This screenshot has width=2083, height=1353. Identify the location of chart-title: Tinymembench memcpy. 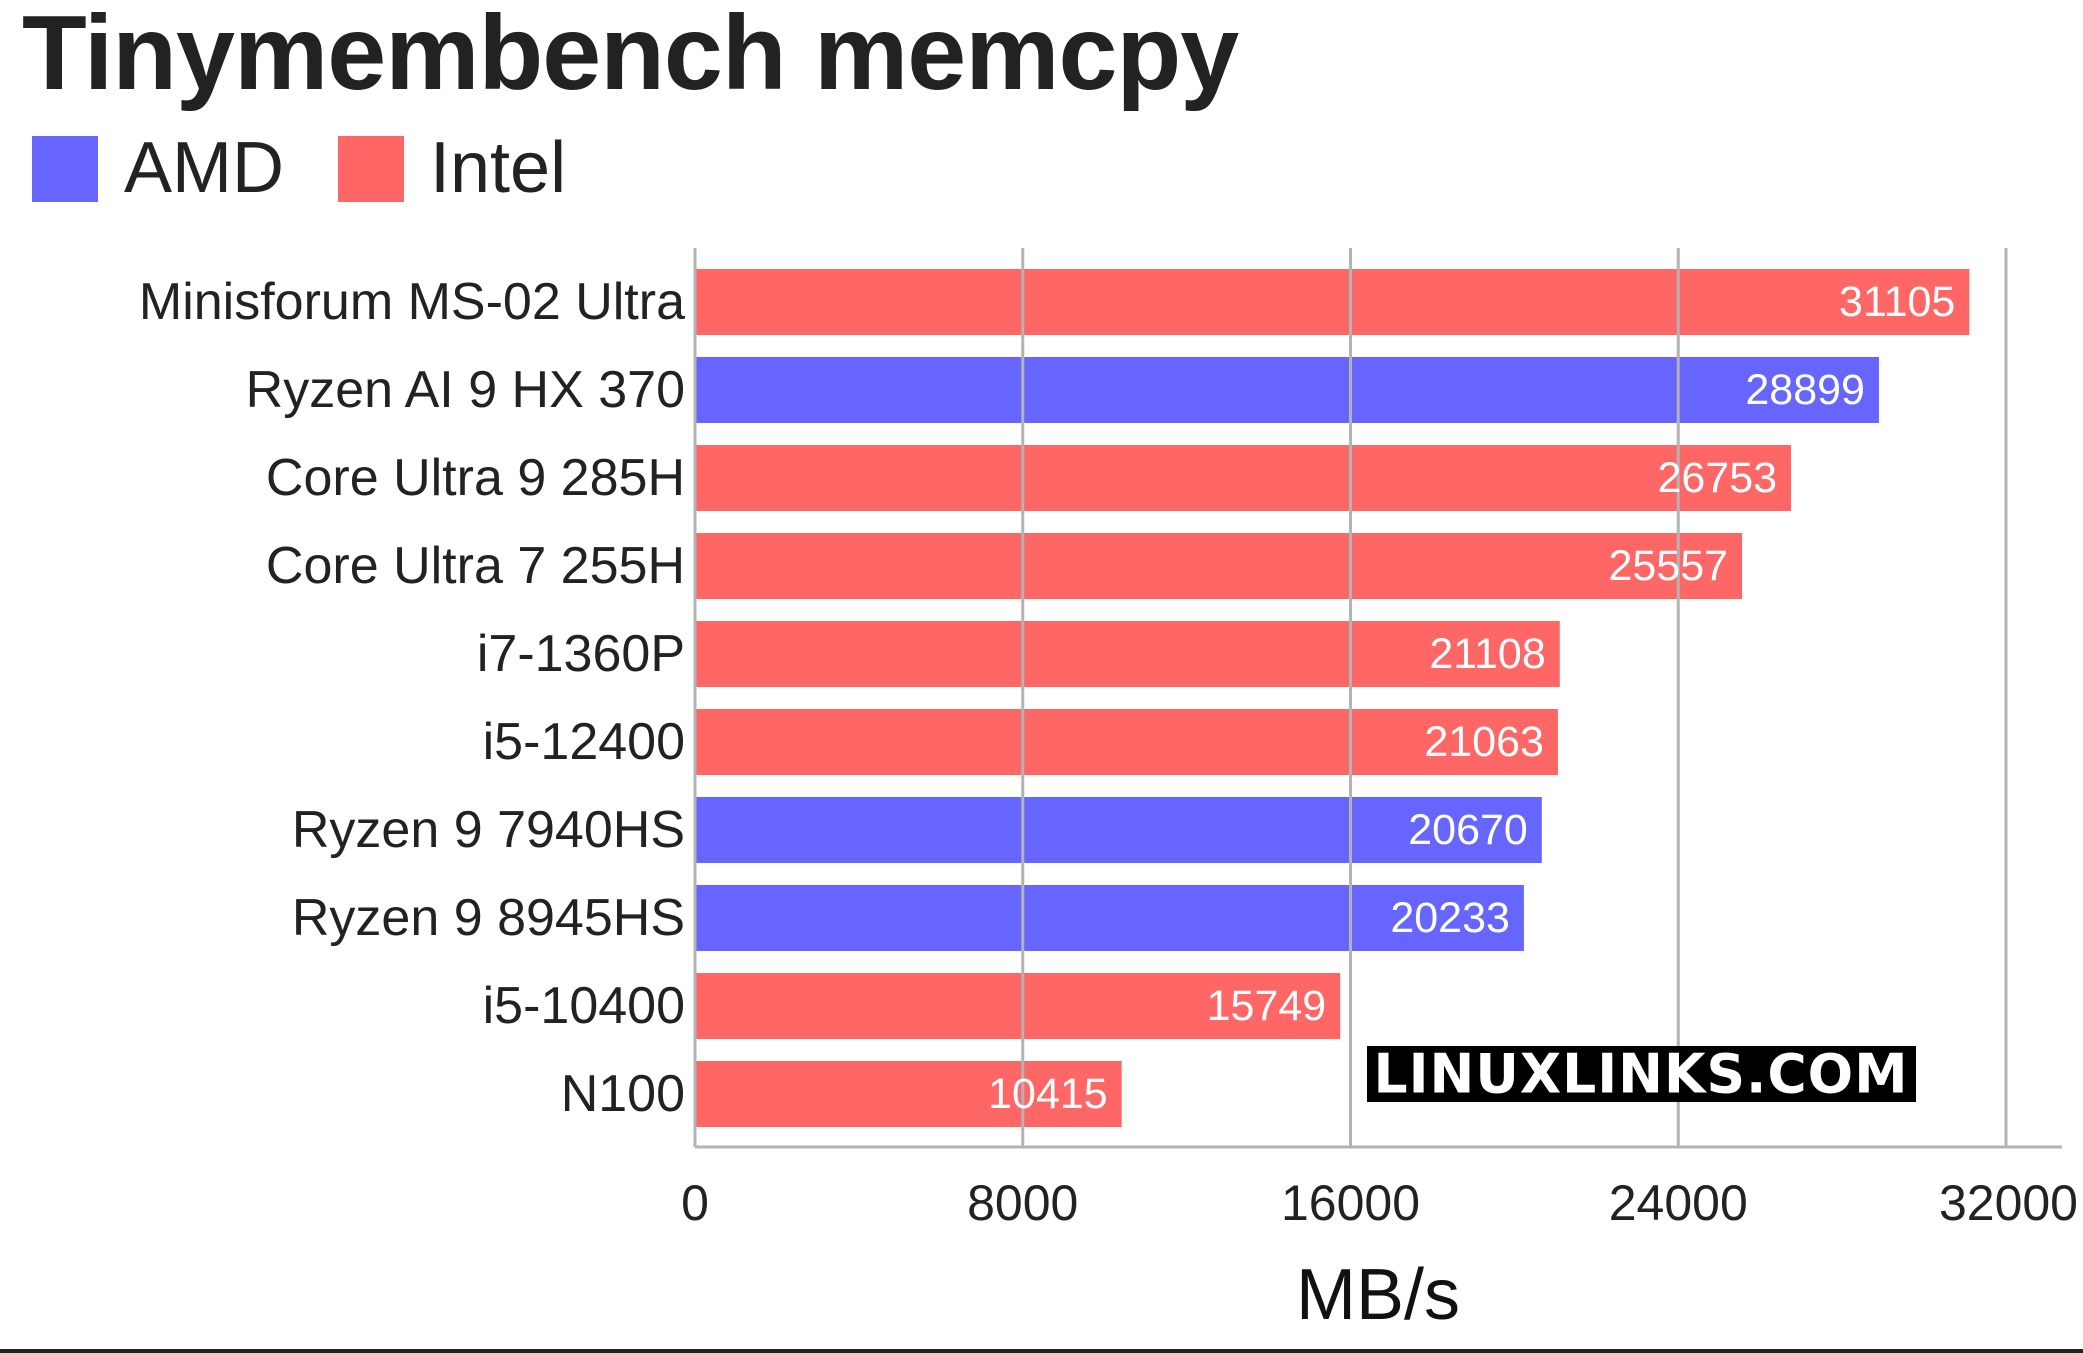
(630, 56).